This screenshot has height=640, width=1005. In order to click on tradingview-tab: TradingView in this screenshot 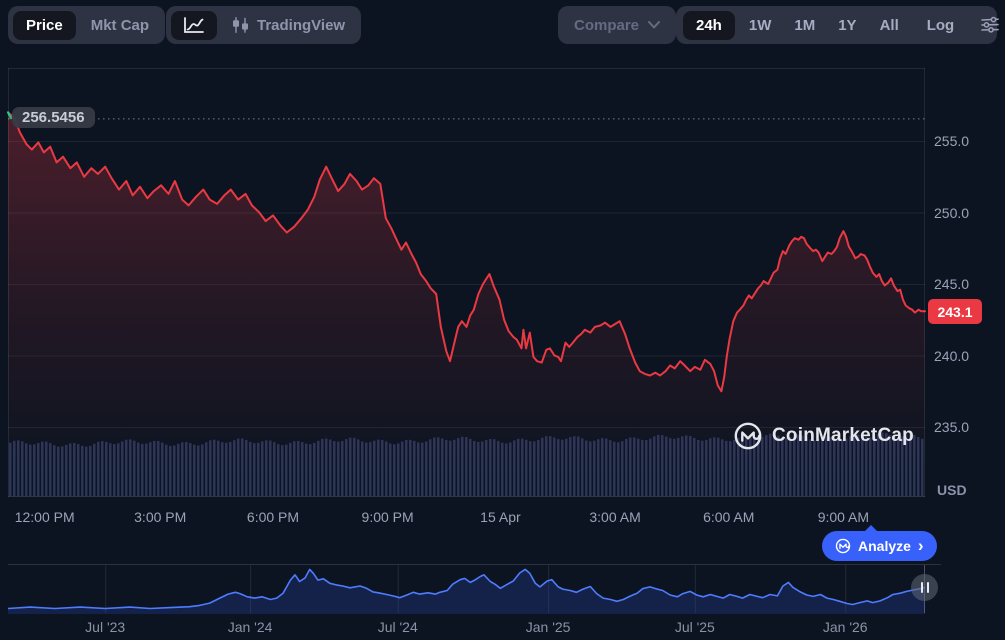, I will do `click(288, 25)`.